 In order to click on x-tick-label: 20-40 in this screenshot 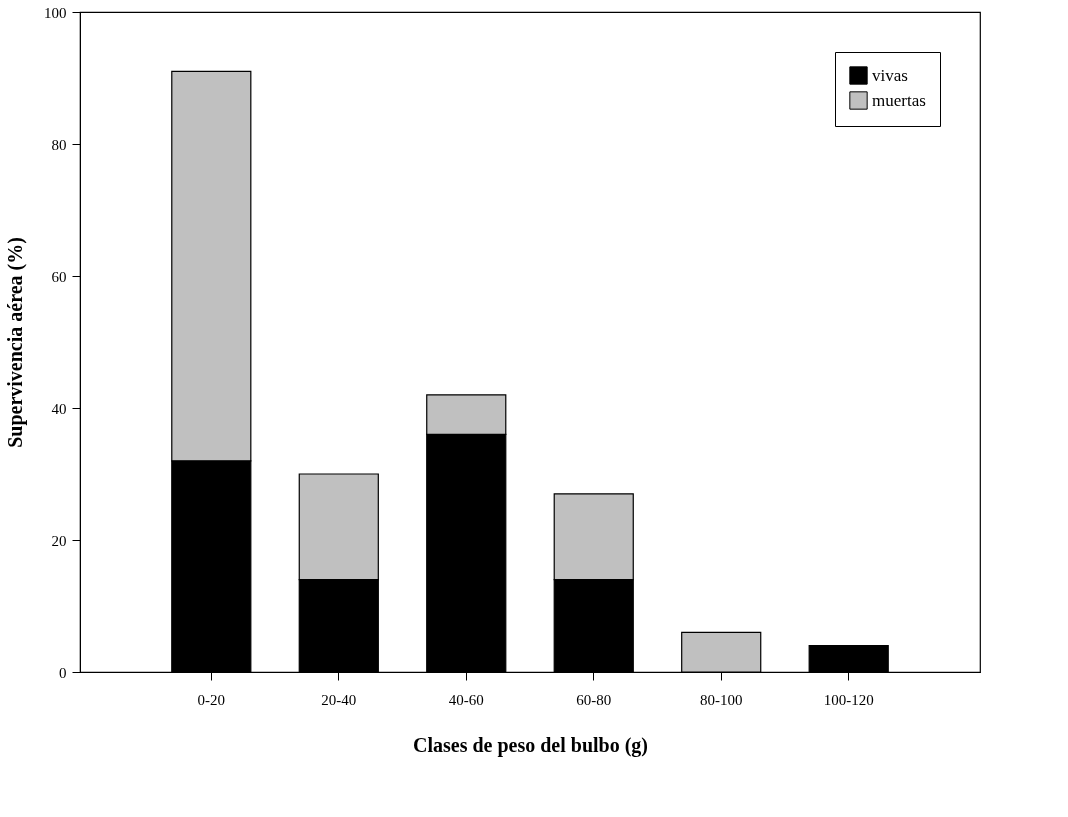, I will do `click(339, 699)`.